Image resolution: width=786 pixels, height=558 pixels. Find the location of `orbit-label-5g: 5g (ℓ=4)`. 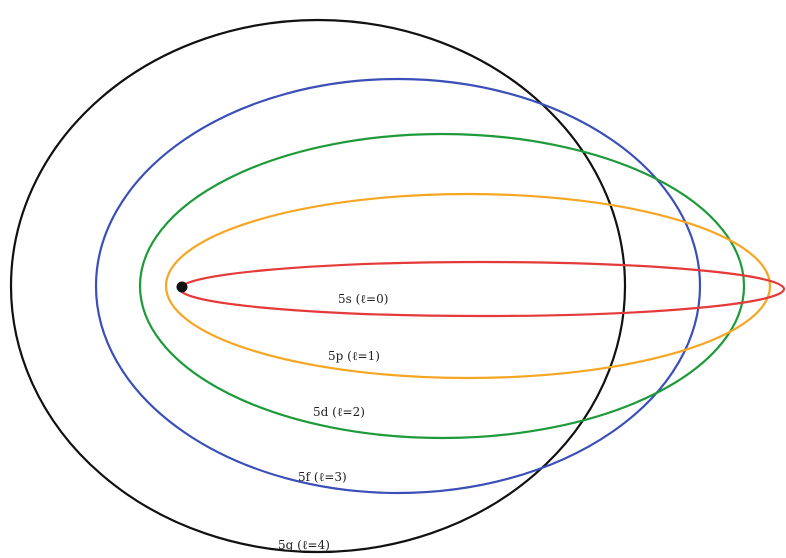

orbit-label-5g: 5g (ℓ=4) is located at coordinates (304, 545).